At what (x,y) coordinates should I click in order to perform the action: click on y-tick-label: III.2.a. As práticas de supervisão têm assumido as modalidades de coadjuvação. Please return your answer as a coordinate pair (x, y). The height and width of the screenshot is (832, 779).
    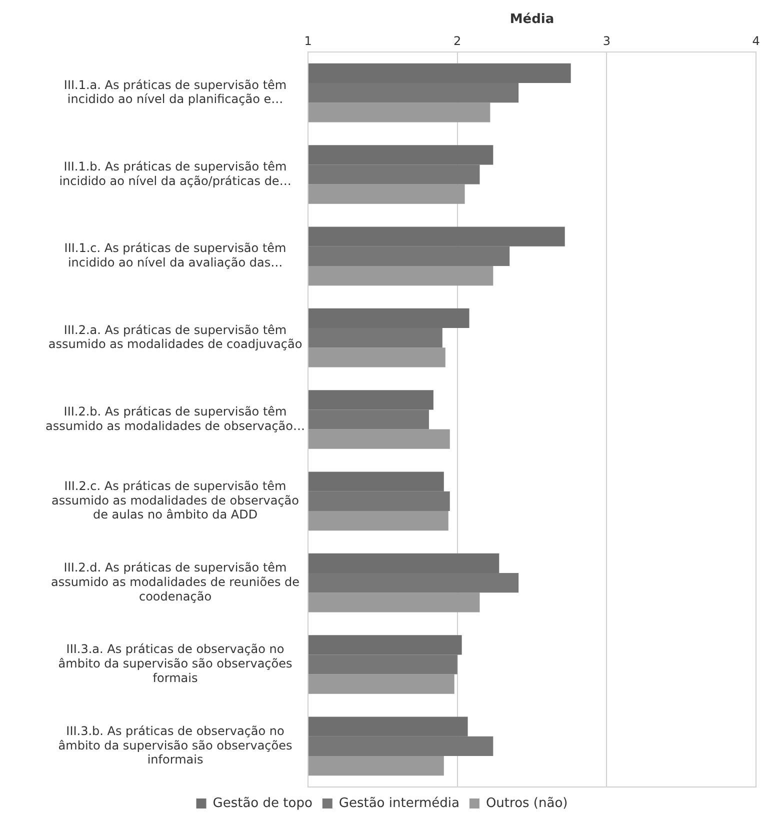
    Looking at the image, I should click on (175, 337).